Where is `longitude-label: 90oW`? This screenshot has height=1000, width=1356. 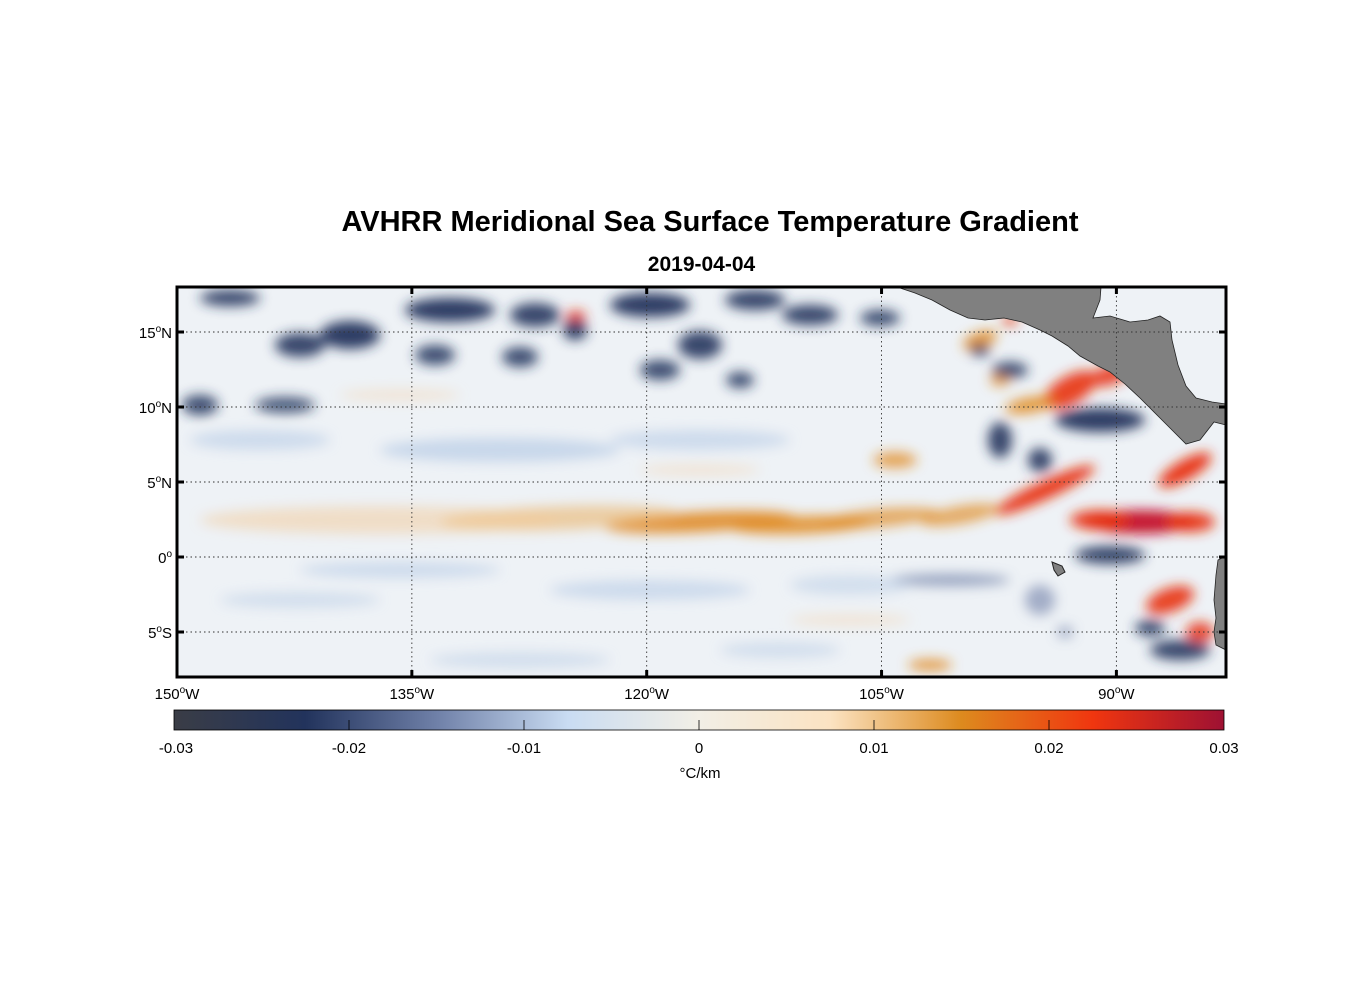 longitude-label: 90oW is located at coordinates (1116, 694).